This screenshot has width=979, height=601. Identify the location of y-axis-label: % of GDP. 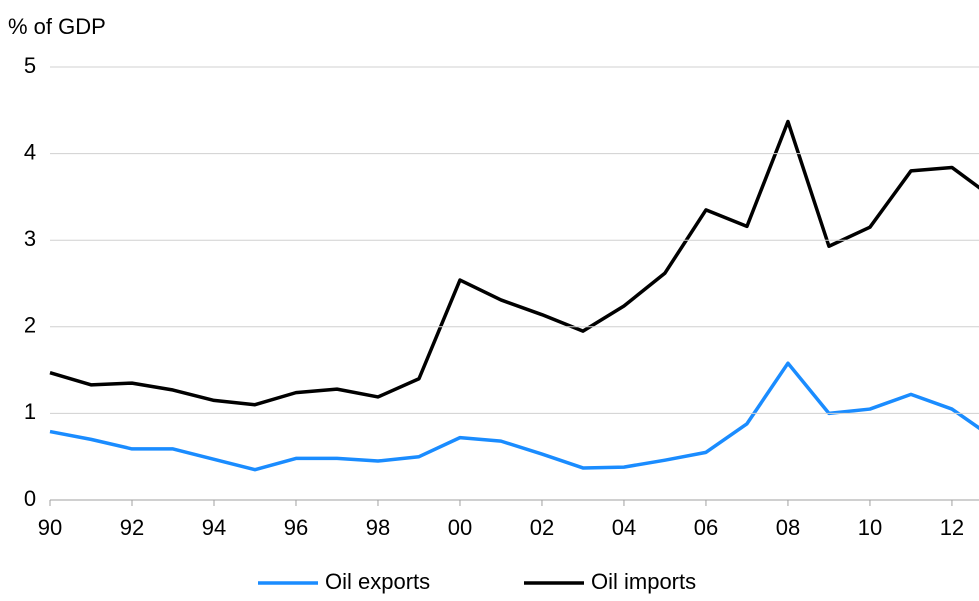
(57, 26).